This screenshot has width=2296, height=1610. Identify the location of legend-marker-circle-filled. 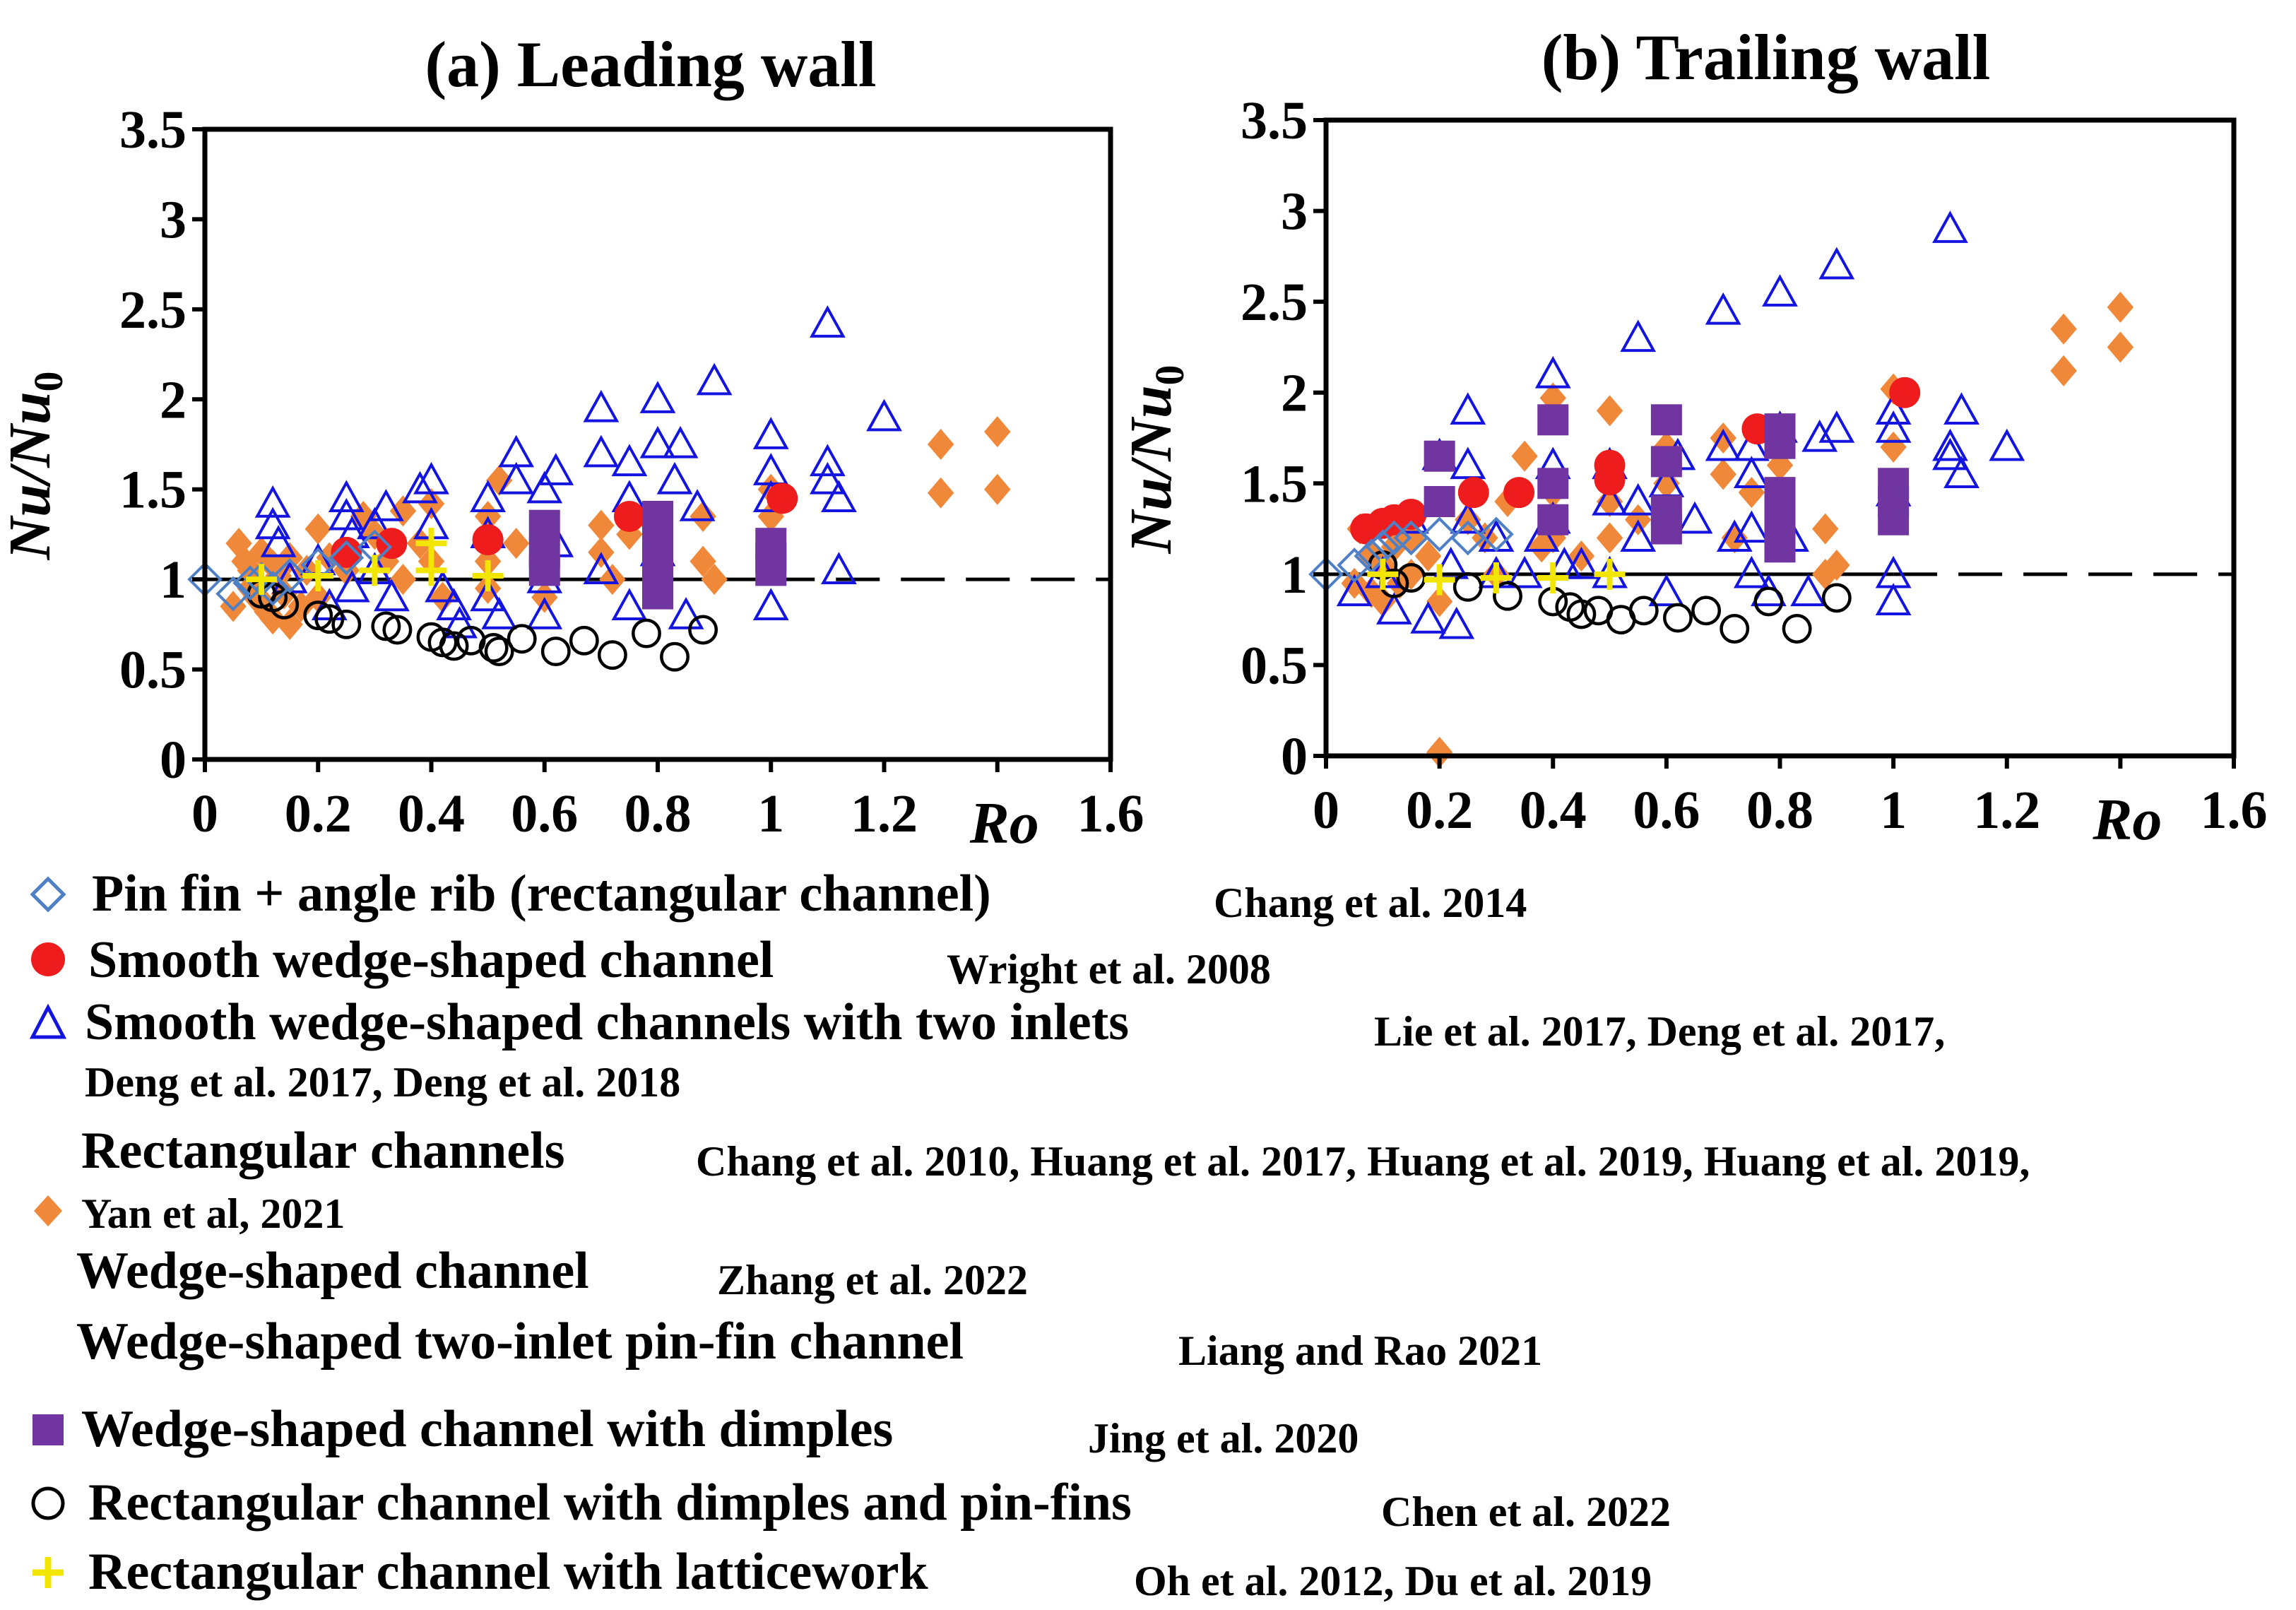
(48, 959).